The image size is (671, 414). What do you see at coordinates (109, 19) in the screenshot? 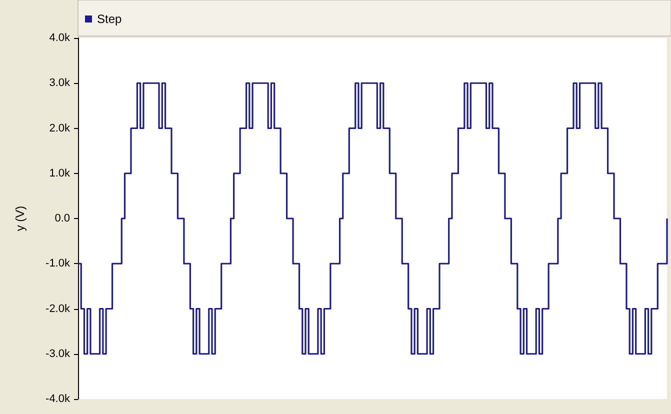
I see `legend-label: Step` at bounding box center [109, 19].